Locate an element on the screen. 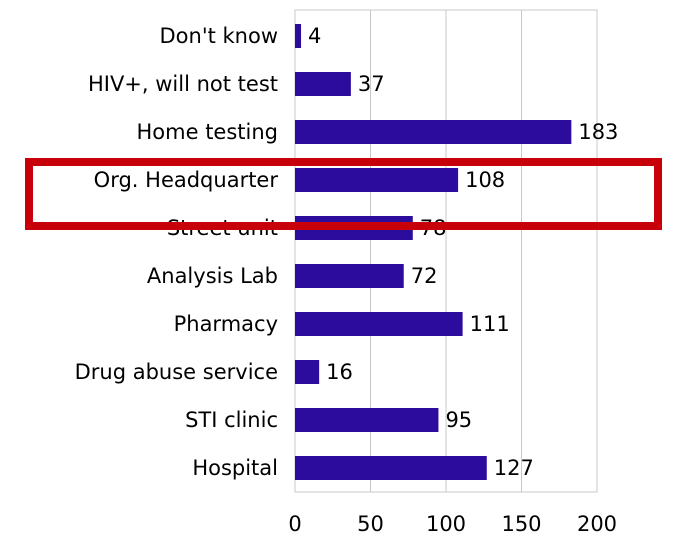  x-tick-label: 50 is located at coordinates (370, 524).